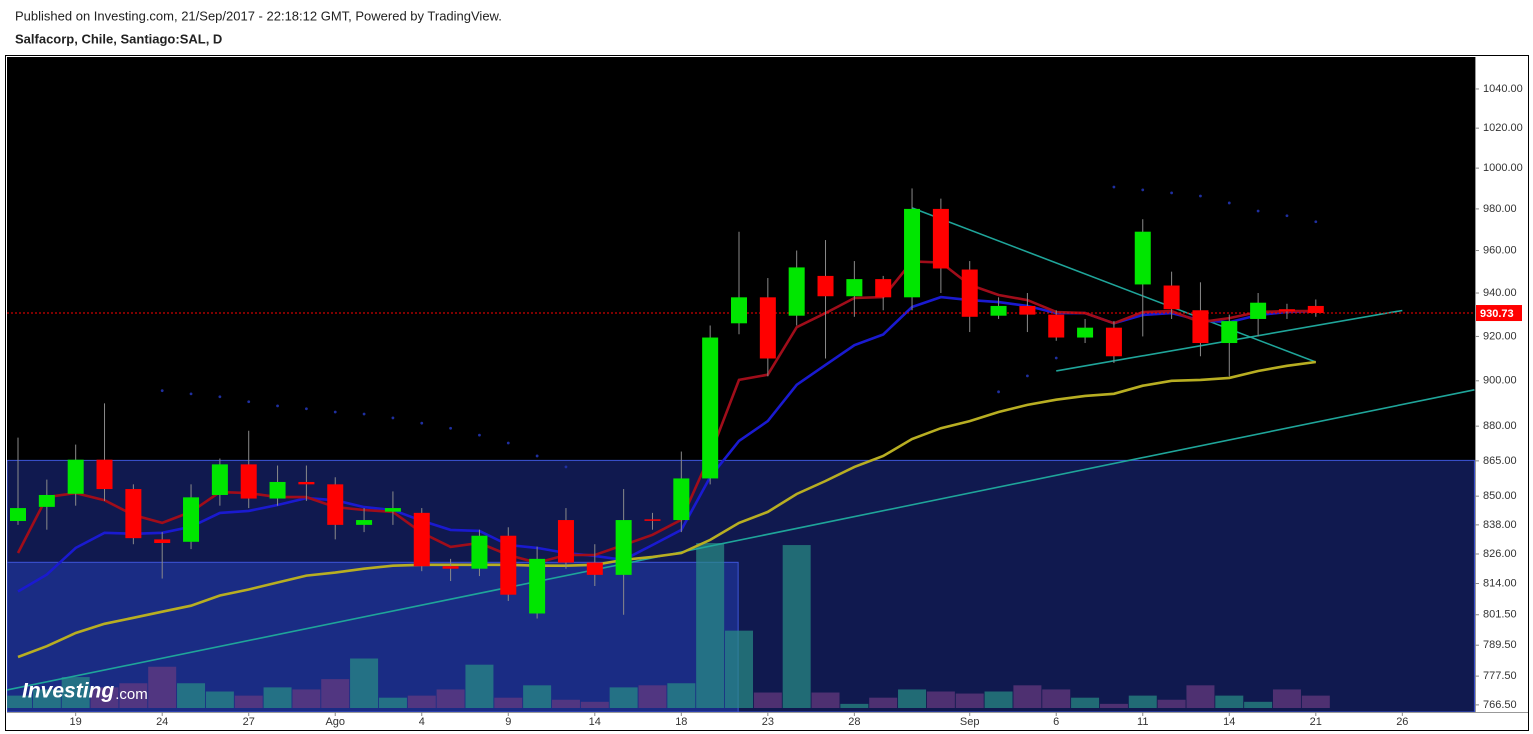  Describe the element at coordinates (335, 722) in the screenshot. I see `x-tick-label: Ago` at that location.